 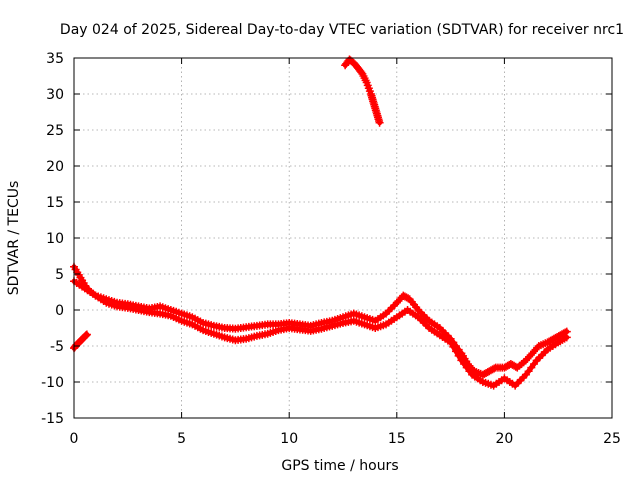 What do you see at coordinates (612, 439) in the screenshot?
I see `x-tick-label: 25` at bounding box center [612, 439].